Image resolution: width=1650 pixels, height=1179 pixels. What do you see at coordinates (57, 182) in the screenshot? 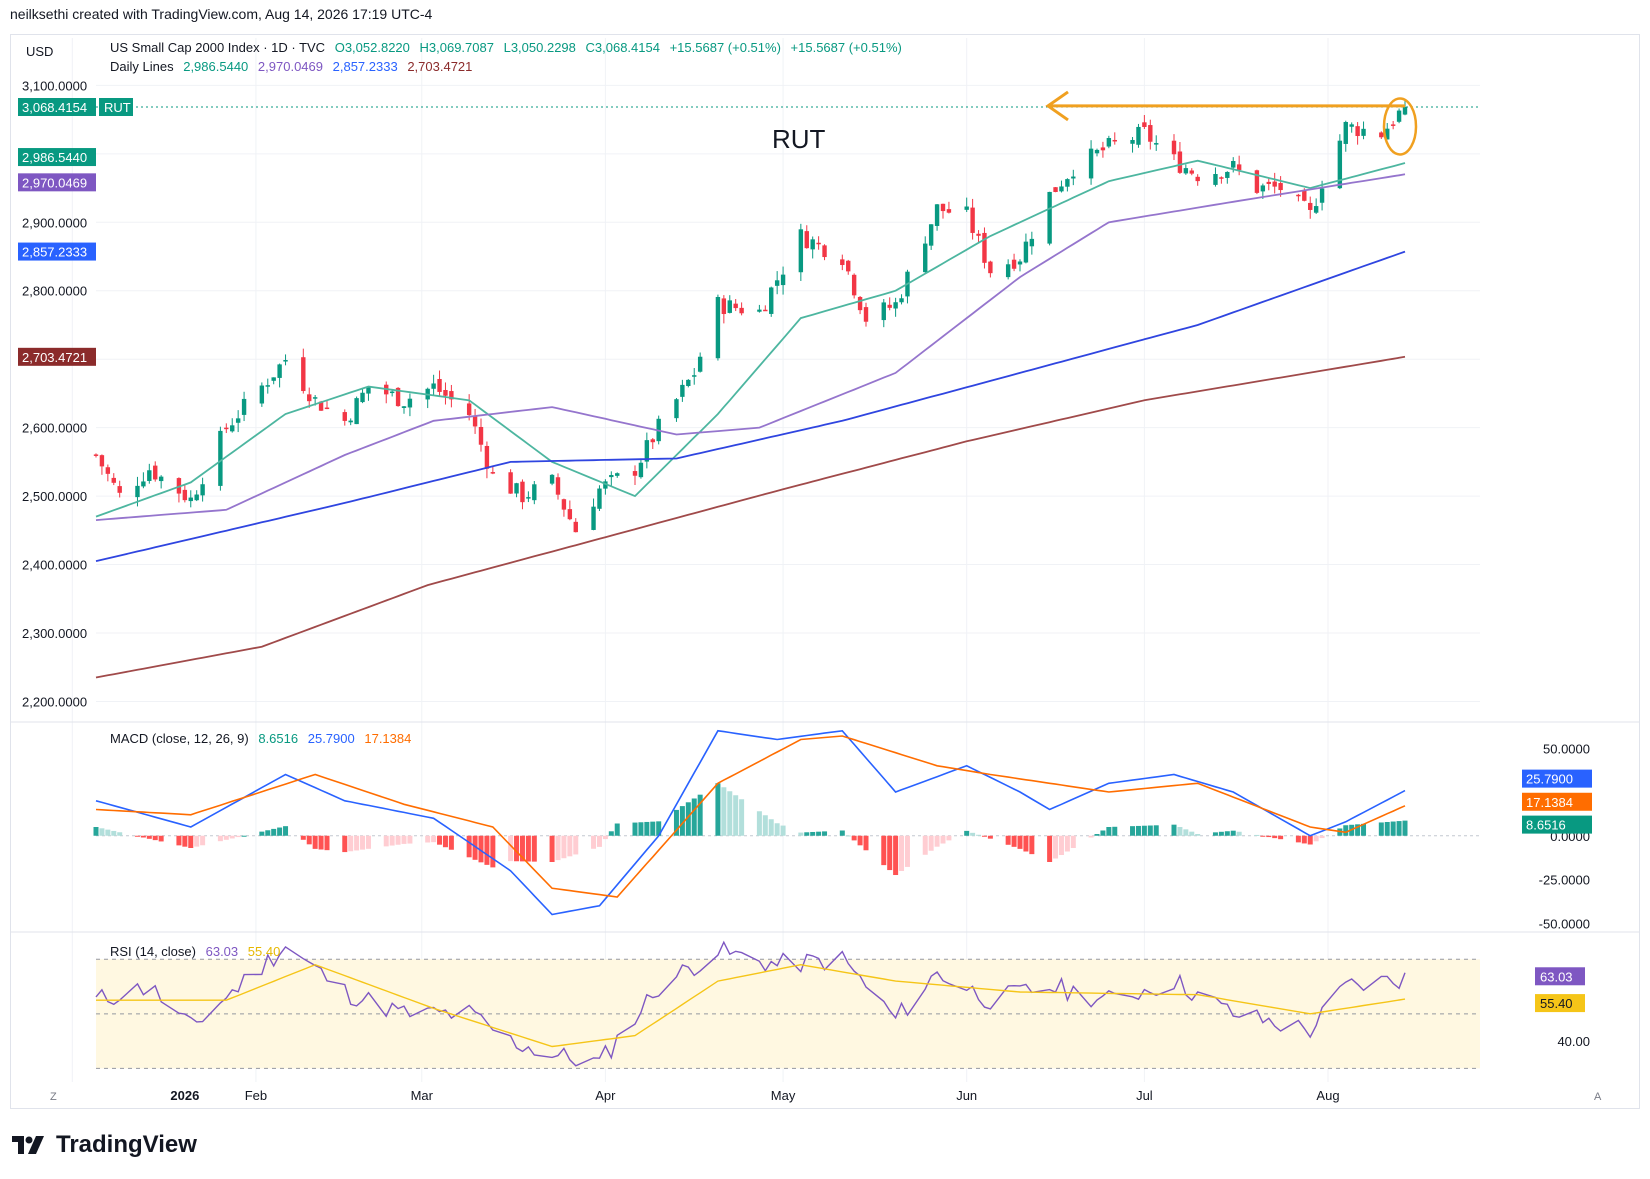
I see `price-tag-bg` at bounding box center [57, 182].